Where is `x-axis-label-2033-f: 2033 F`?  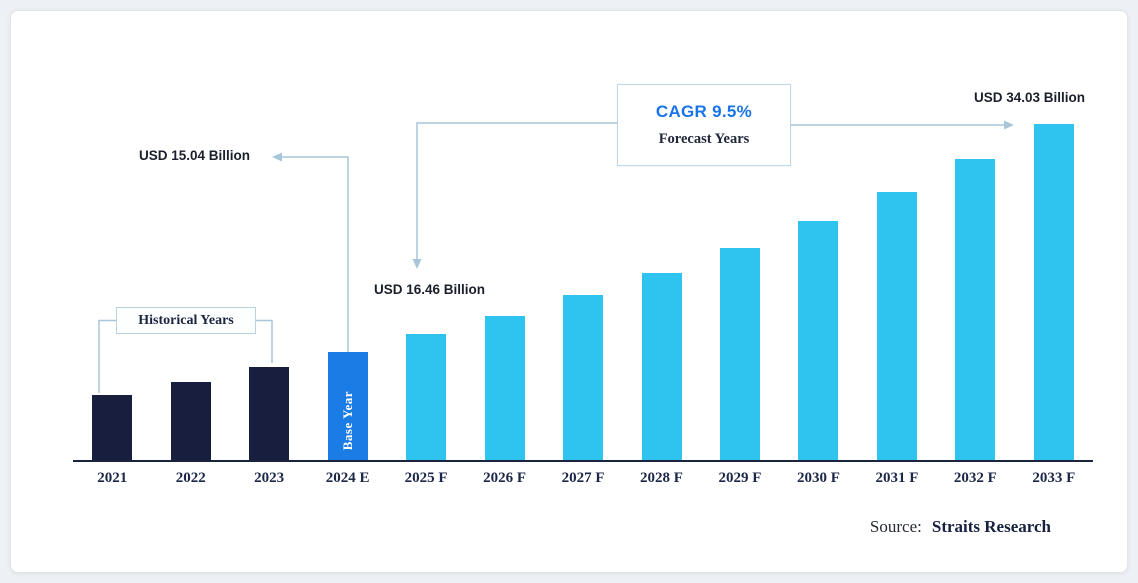
x-axis-label-2033-f: 2033 F is located at coordinates (1054, 478).